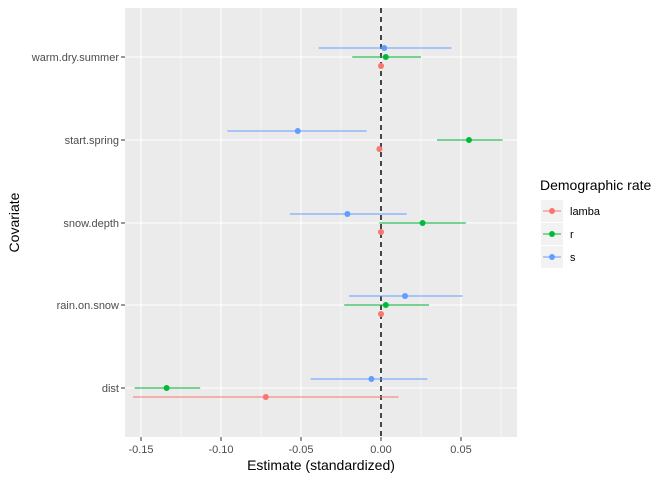  Describe the element at coordinates (88, 306) in the screenshot. I see `y-tick-label: rain.on.snow` at that location.